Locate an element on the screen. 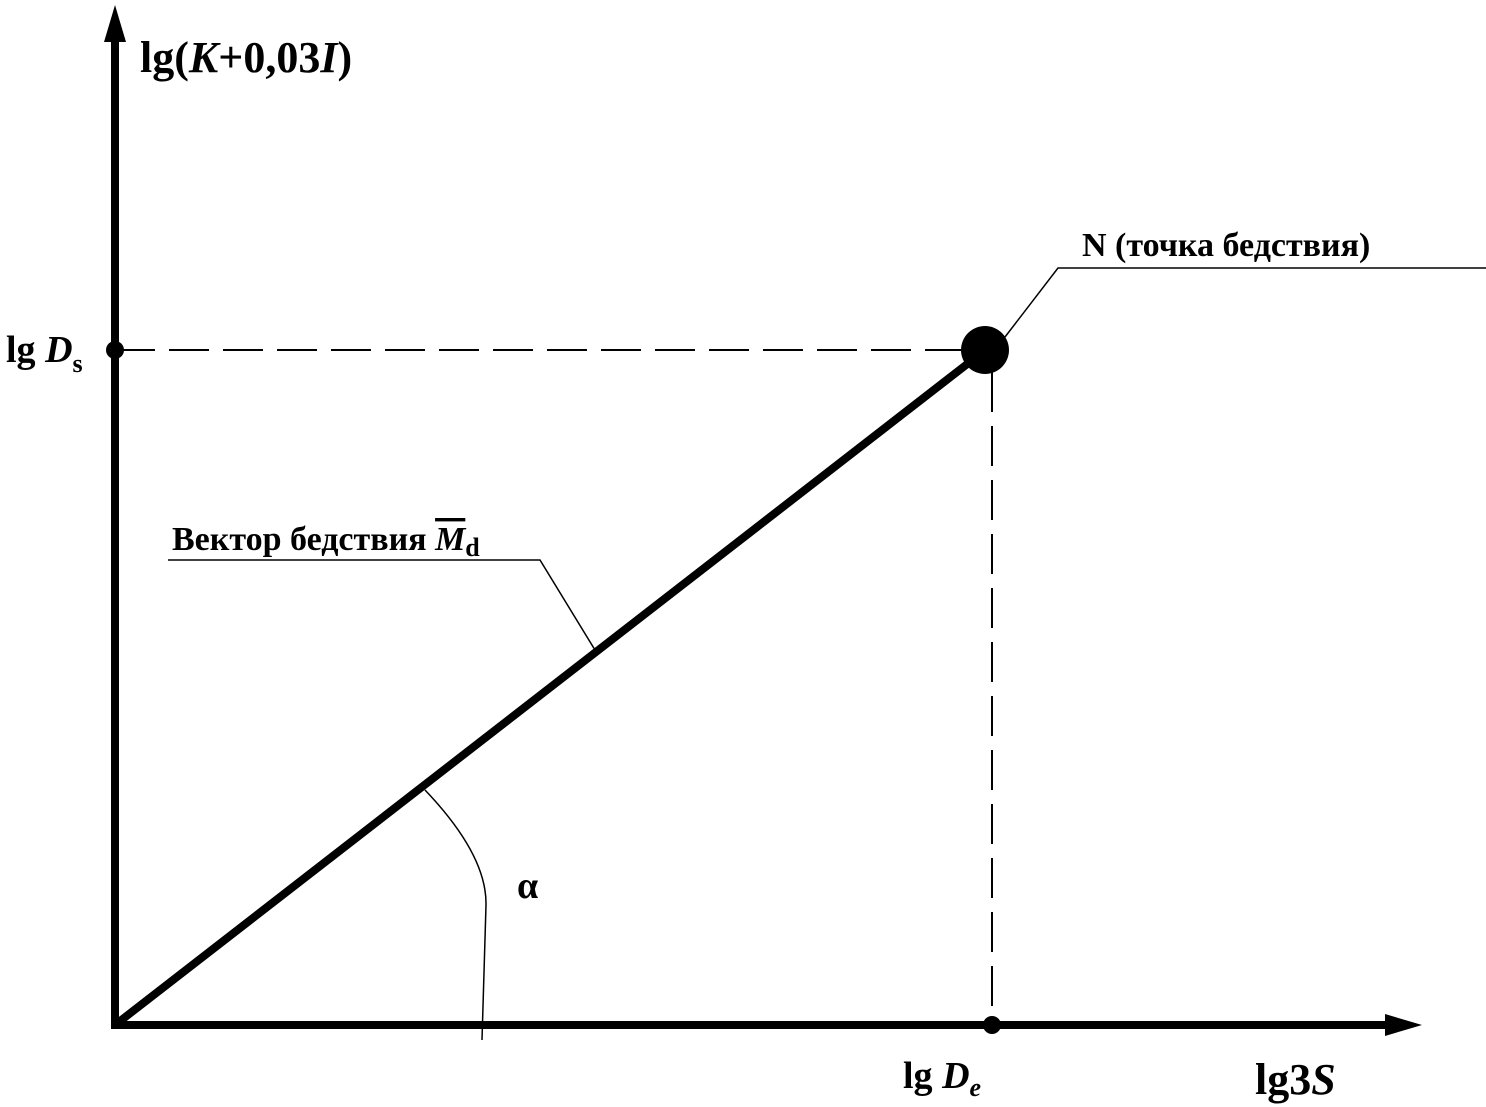  de-dot is located at coordinates (992, 1025).